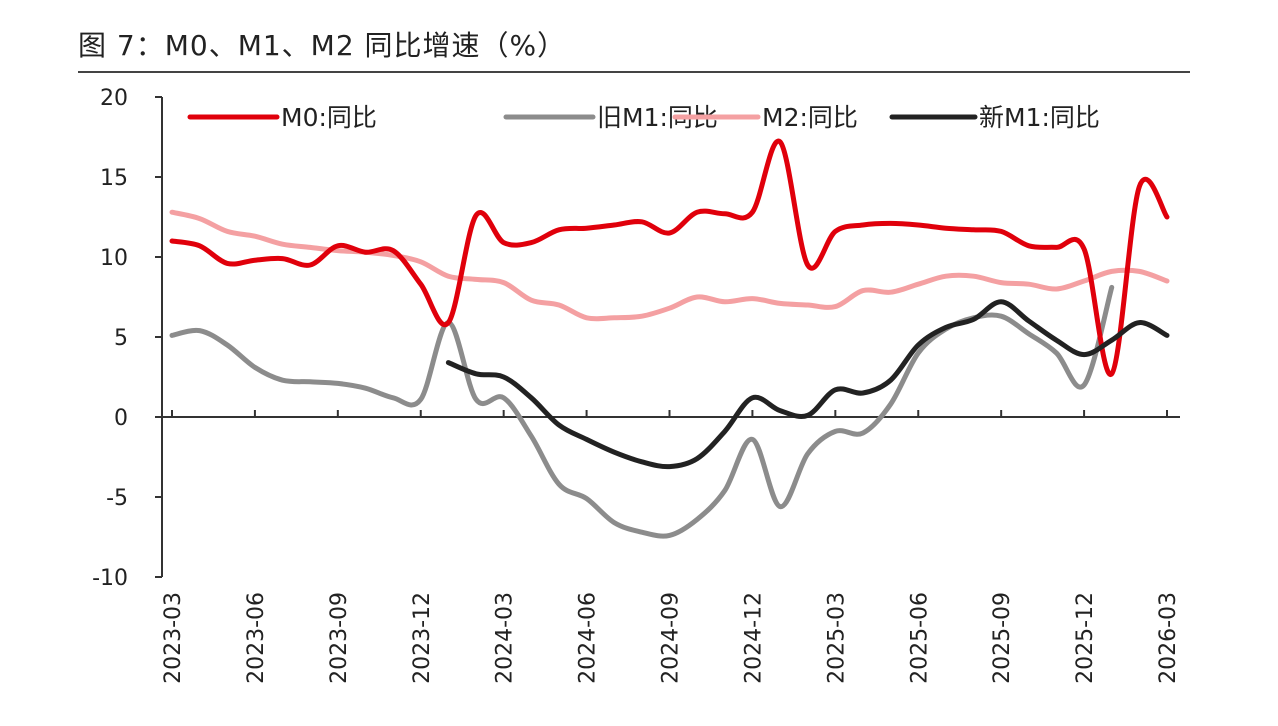  What do you see at coordinates (110, 578) in the screenshot?
I see `y-tick-label: -10` at bounding box center [110, 578].